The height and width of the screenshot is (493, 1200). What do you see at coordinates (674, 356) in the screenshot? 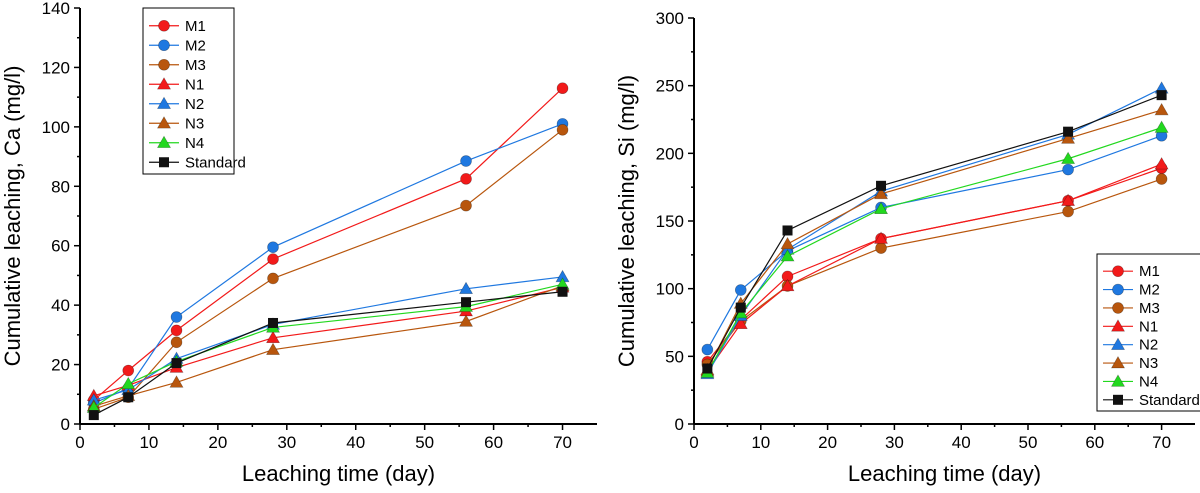
I see `y-tick-label: 50` at bounding box center [674, 356].